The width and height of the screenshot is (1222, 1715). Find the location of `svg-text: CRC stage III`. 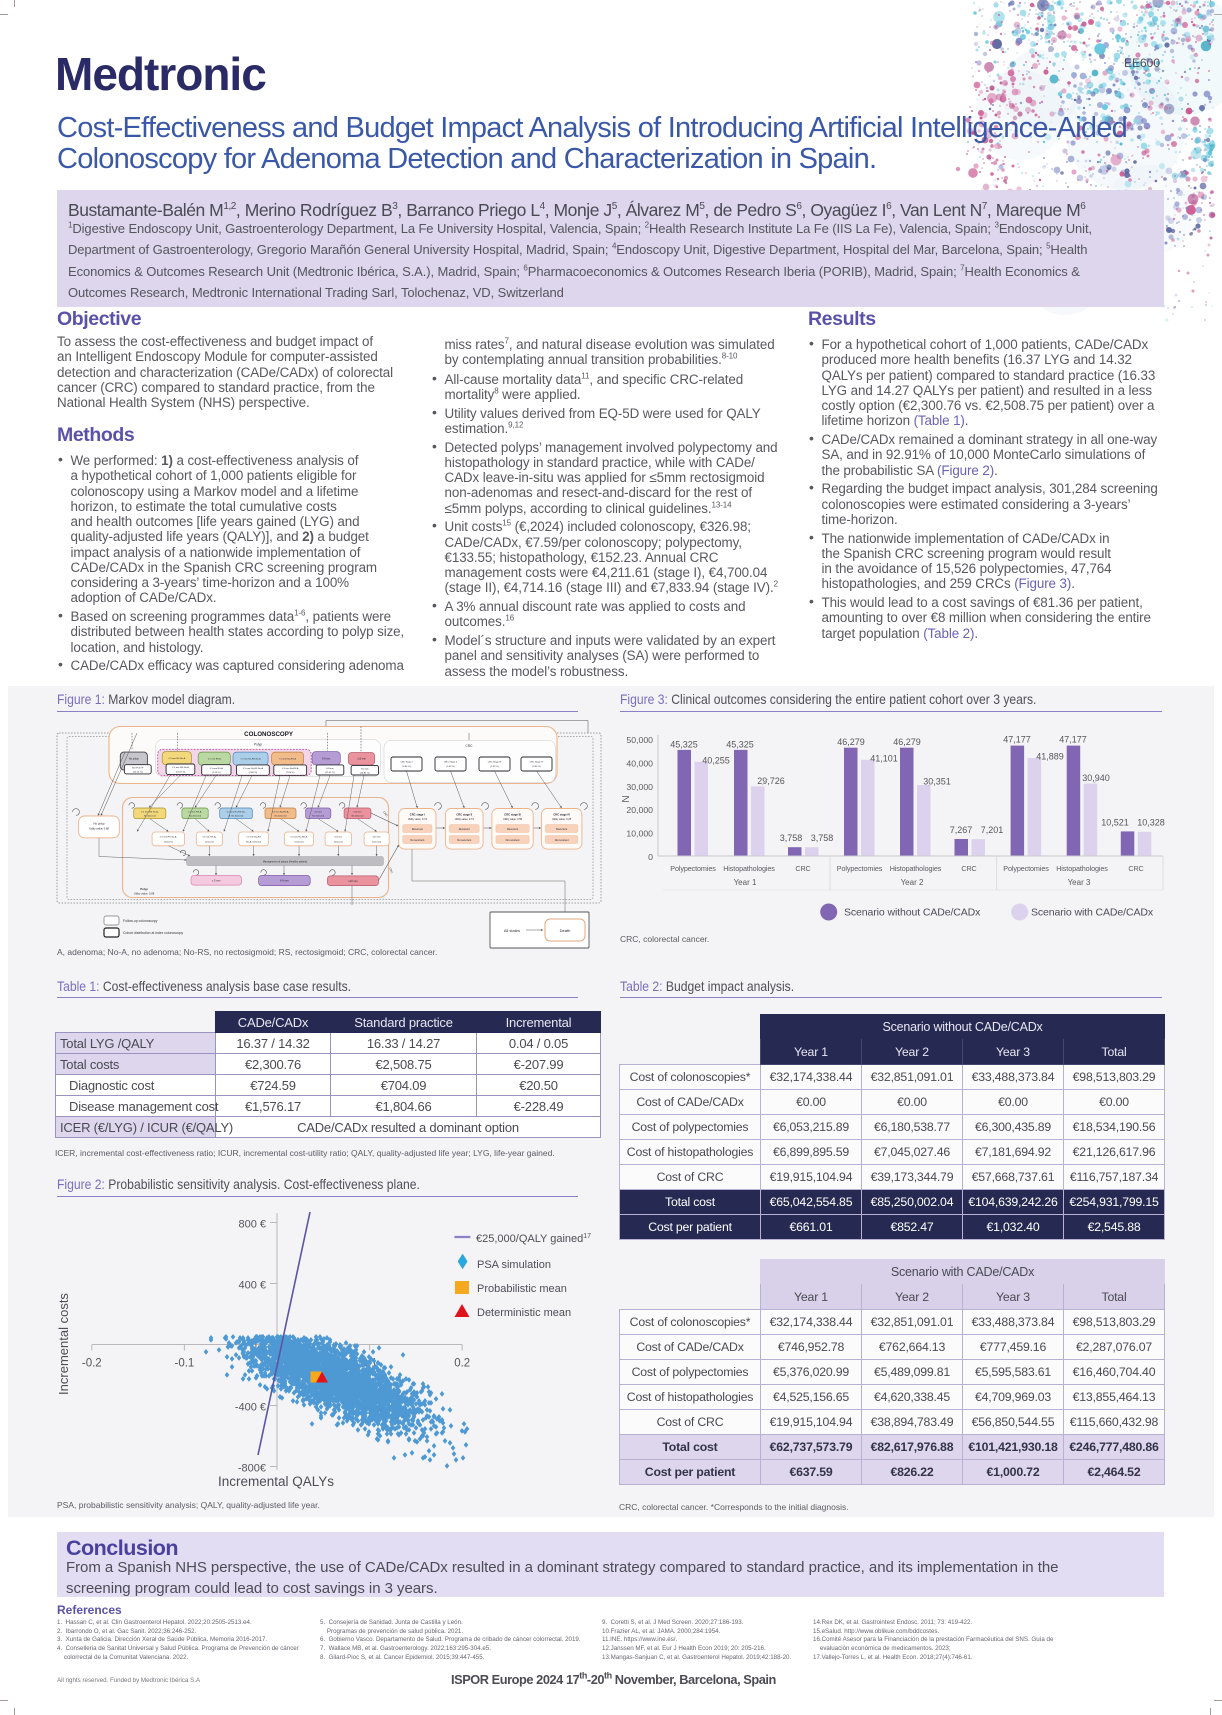

svg-text: CRC stage III is located at coordinates (512, 815).